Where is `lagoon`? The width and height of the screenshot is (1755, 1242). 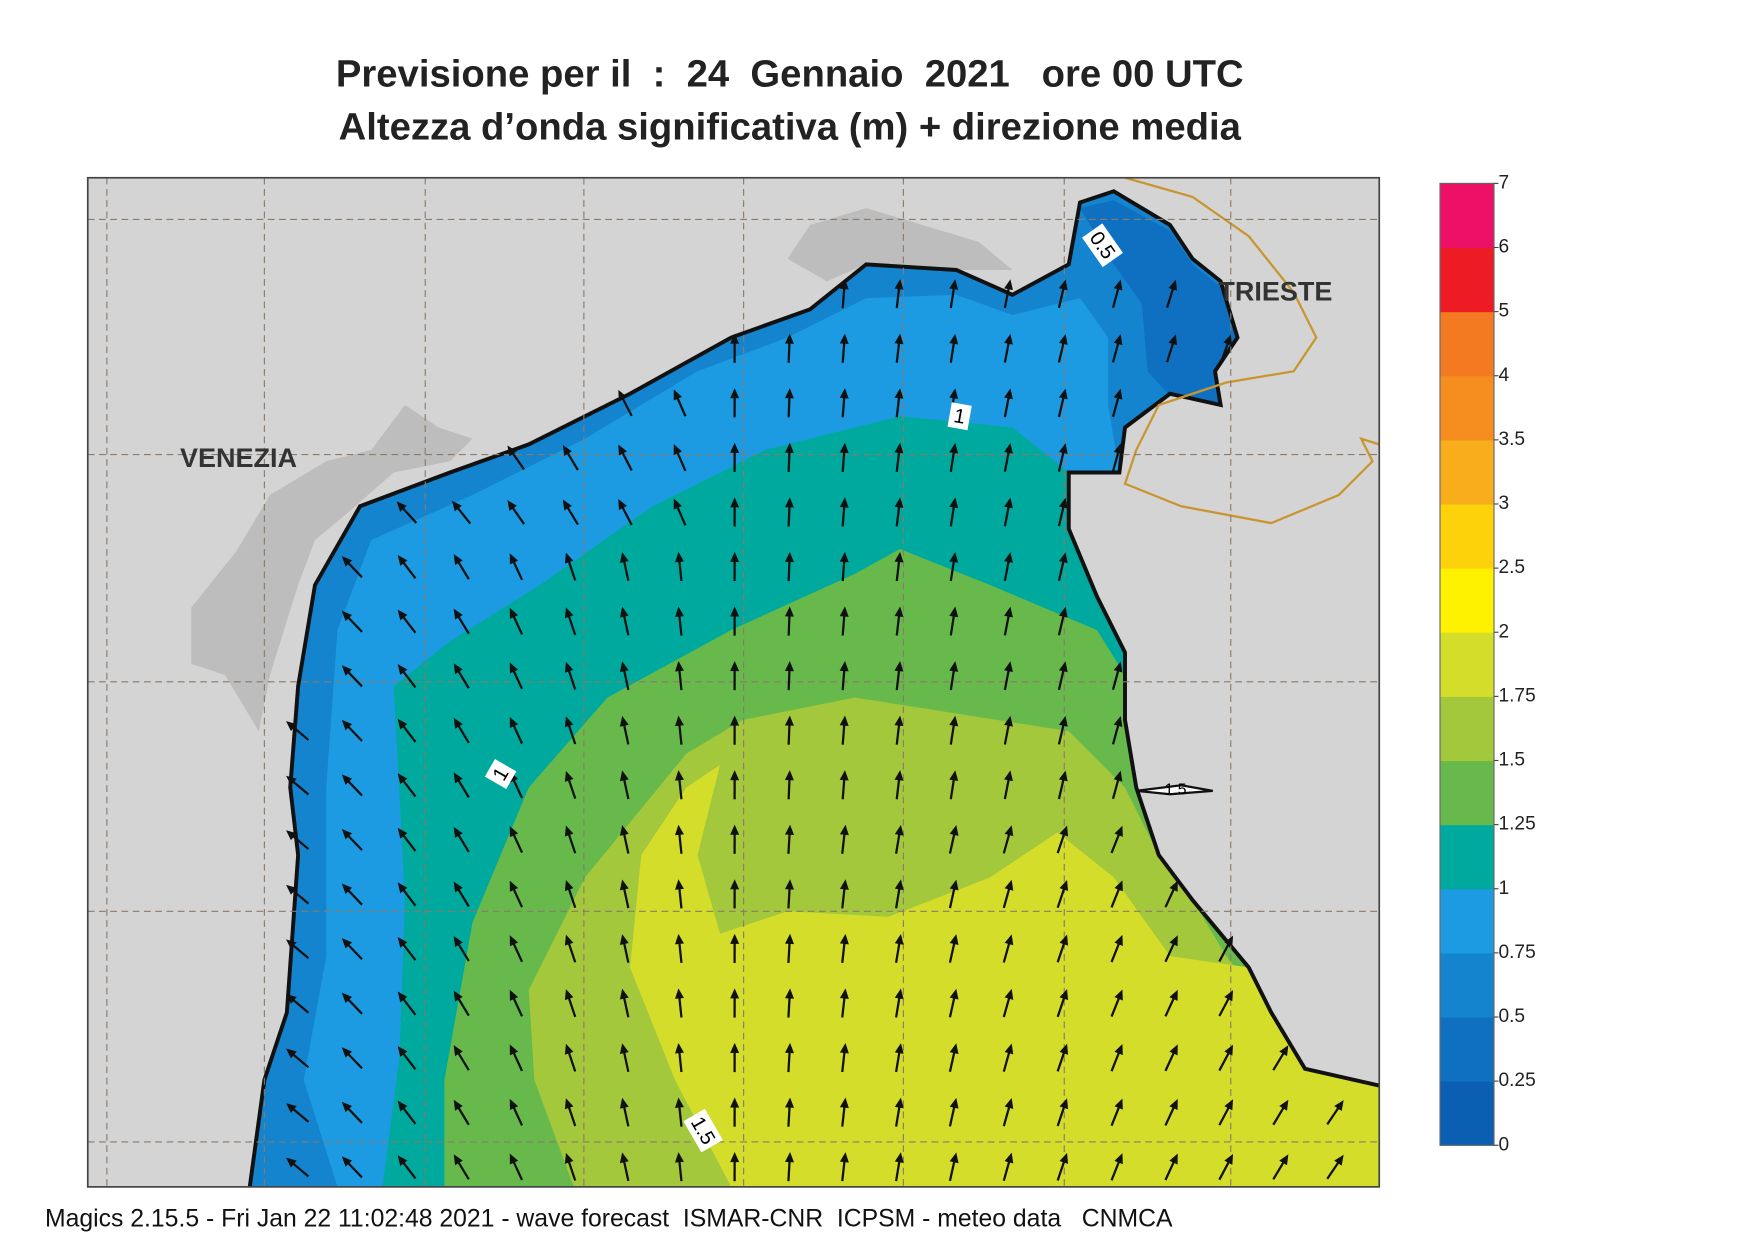 lagoon is located at coordinates (900, 245).